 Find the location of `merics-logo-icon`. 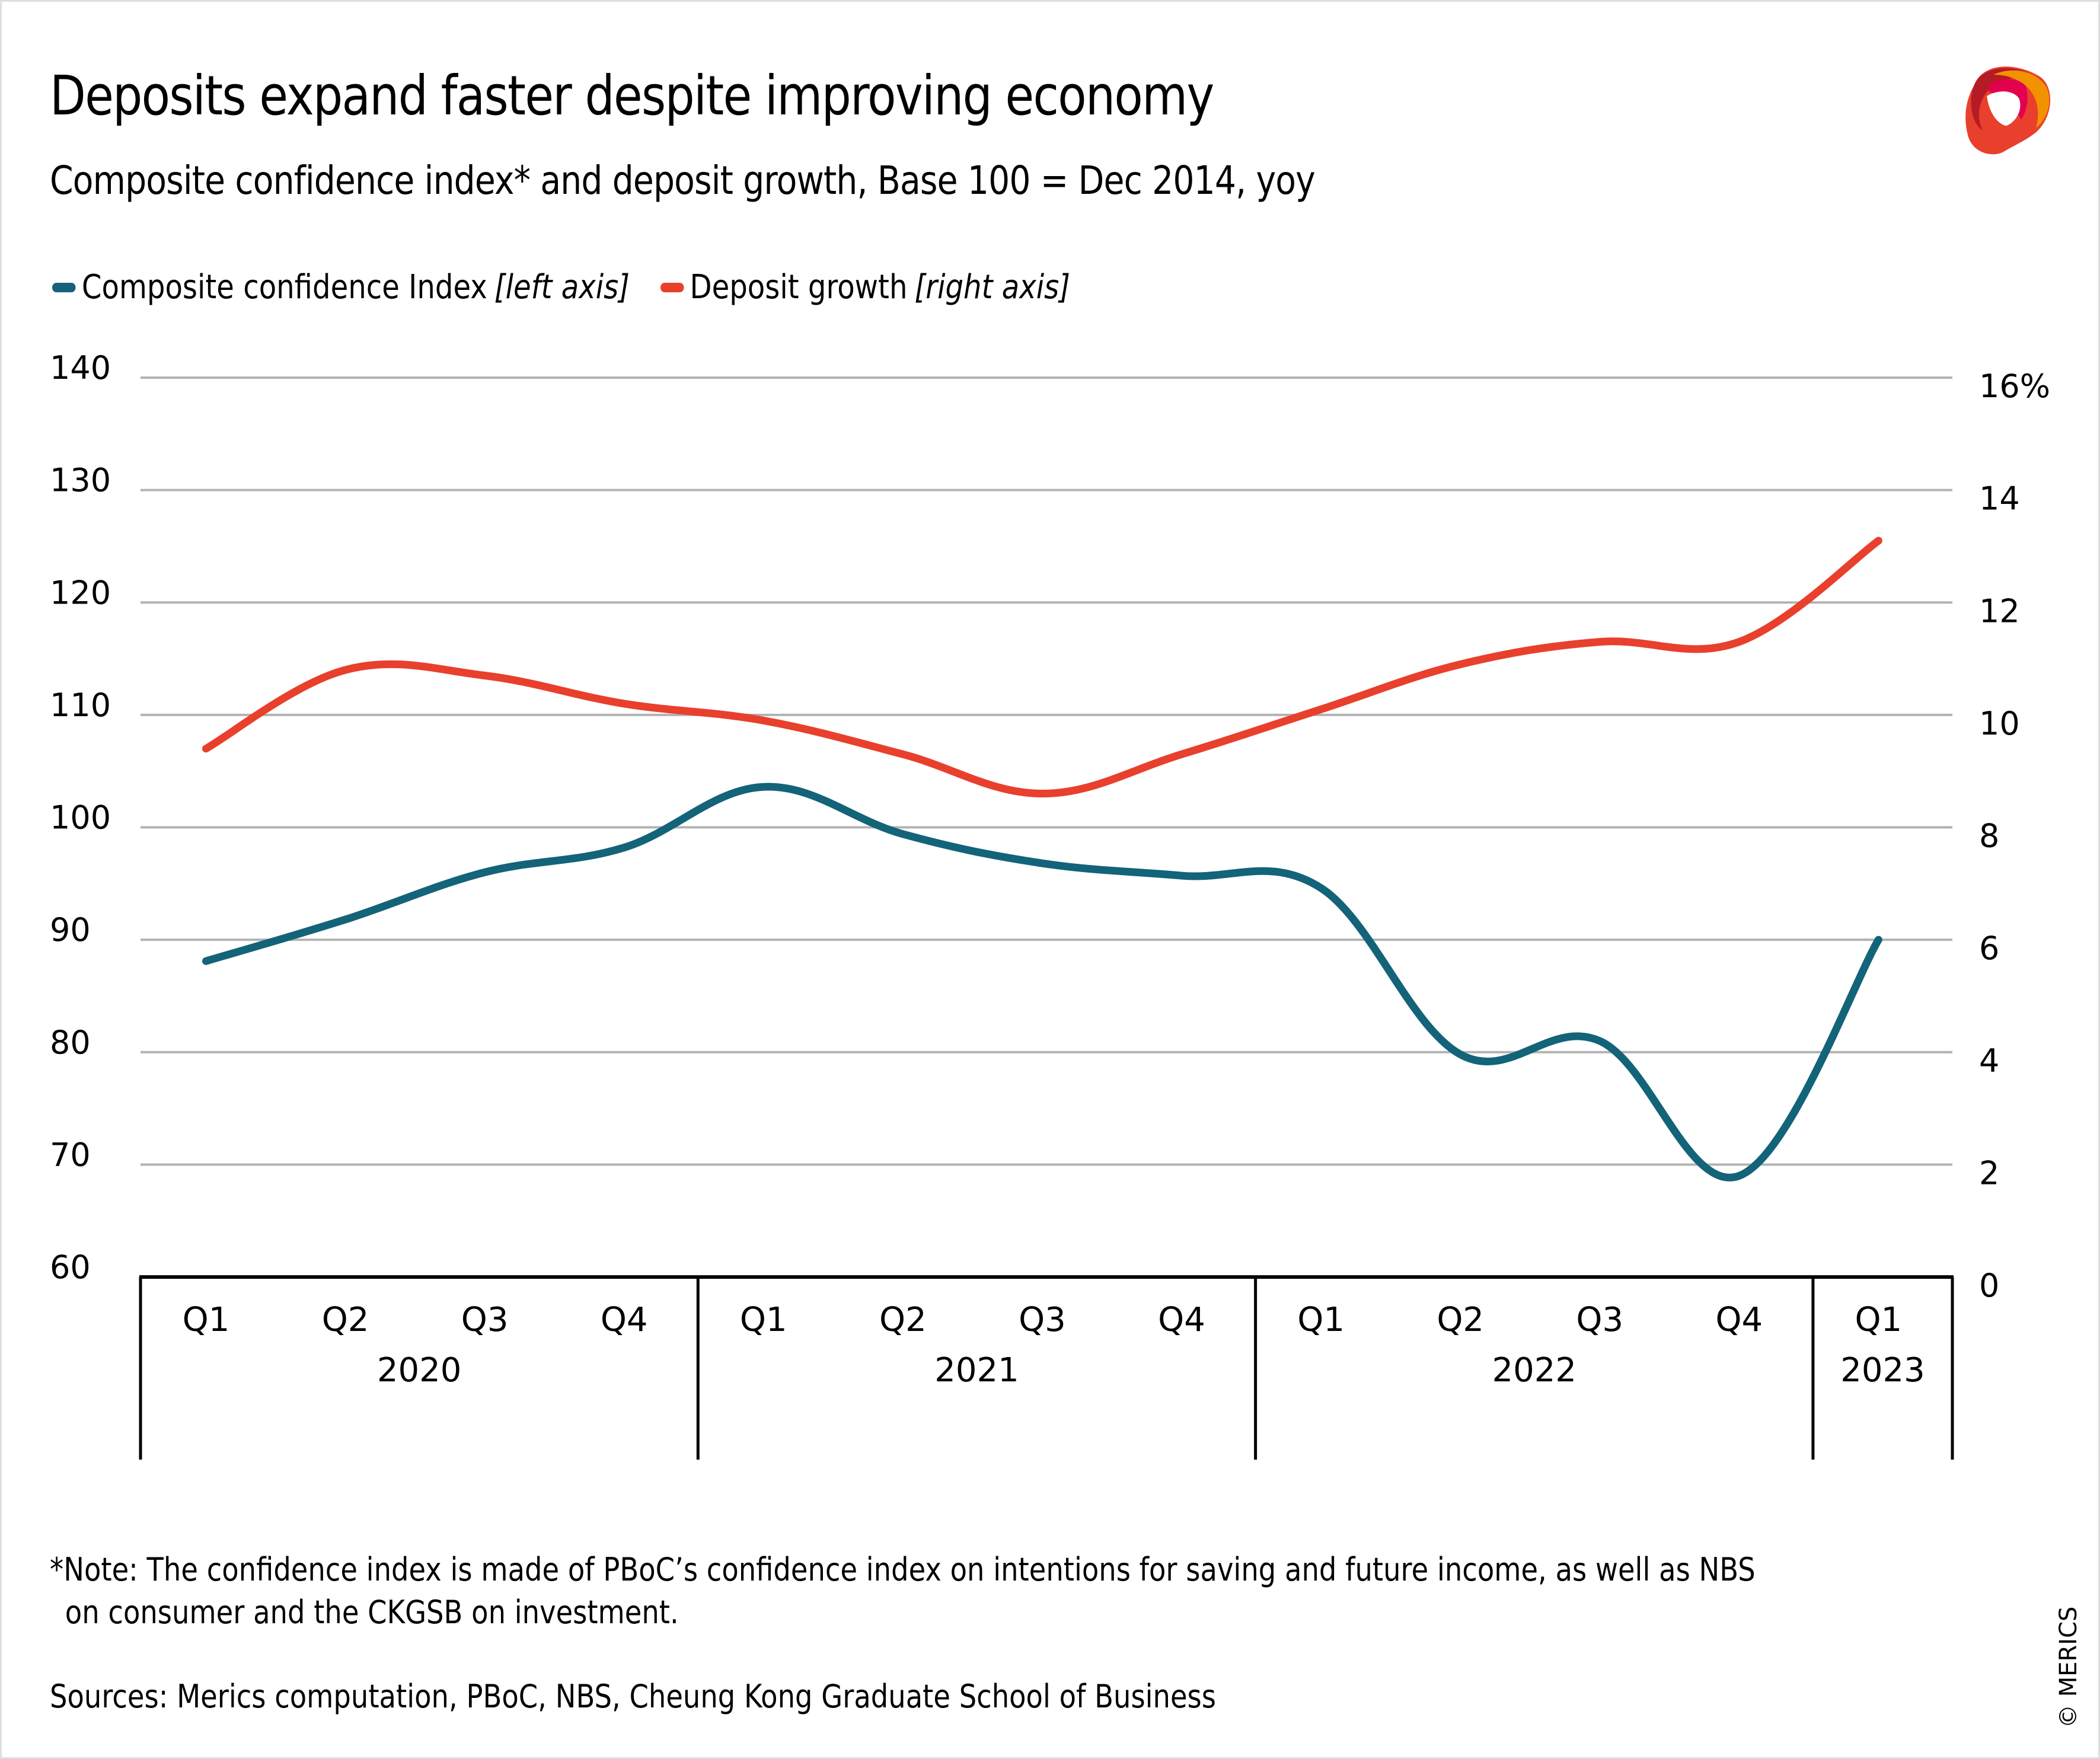

merics-logo-icon is located at coordinates (2008, 110).